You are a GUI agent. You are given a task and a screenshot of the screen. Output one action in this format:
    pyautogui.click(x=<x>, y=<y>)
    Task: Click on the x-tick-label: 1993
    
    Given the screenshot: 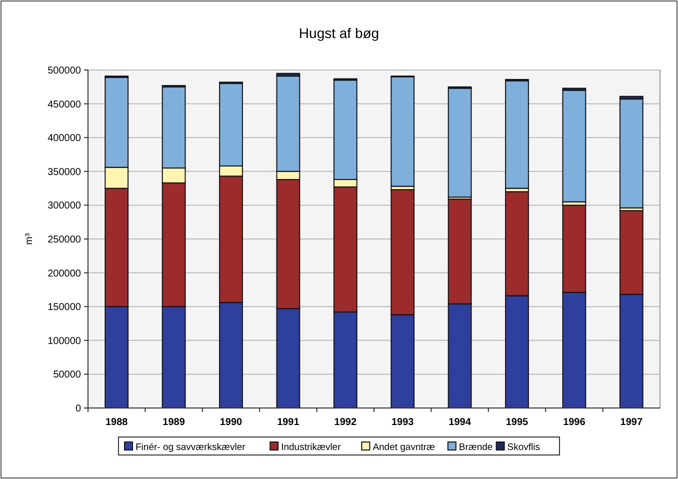 What is the action you would take?
    pyautogui.click(x=402, y=422)
    